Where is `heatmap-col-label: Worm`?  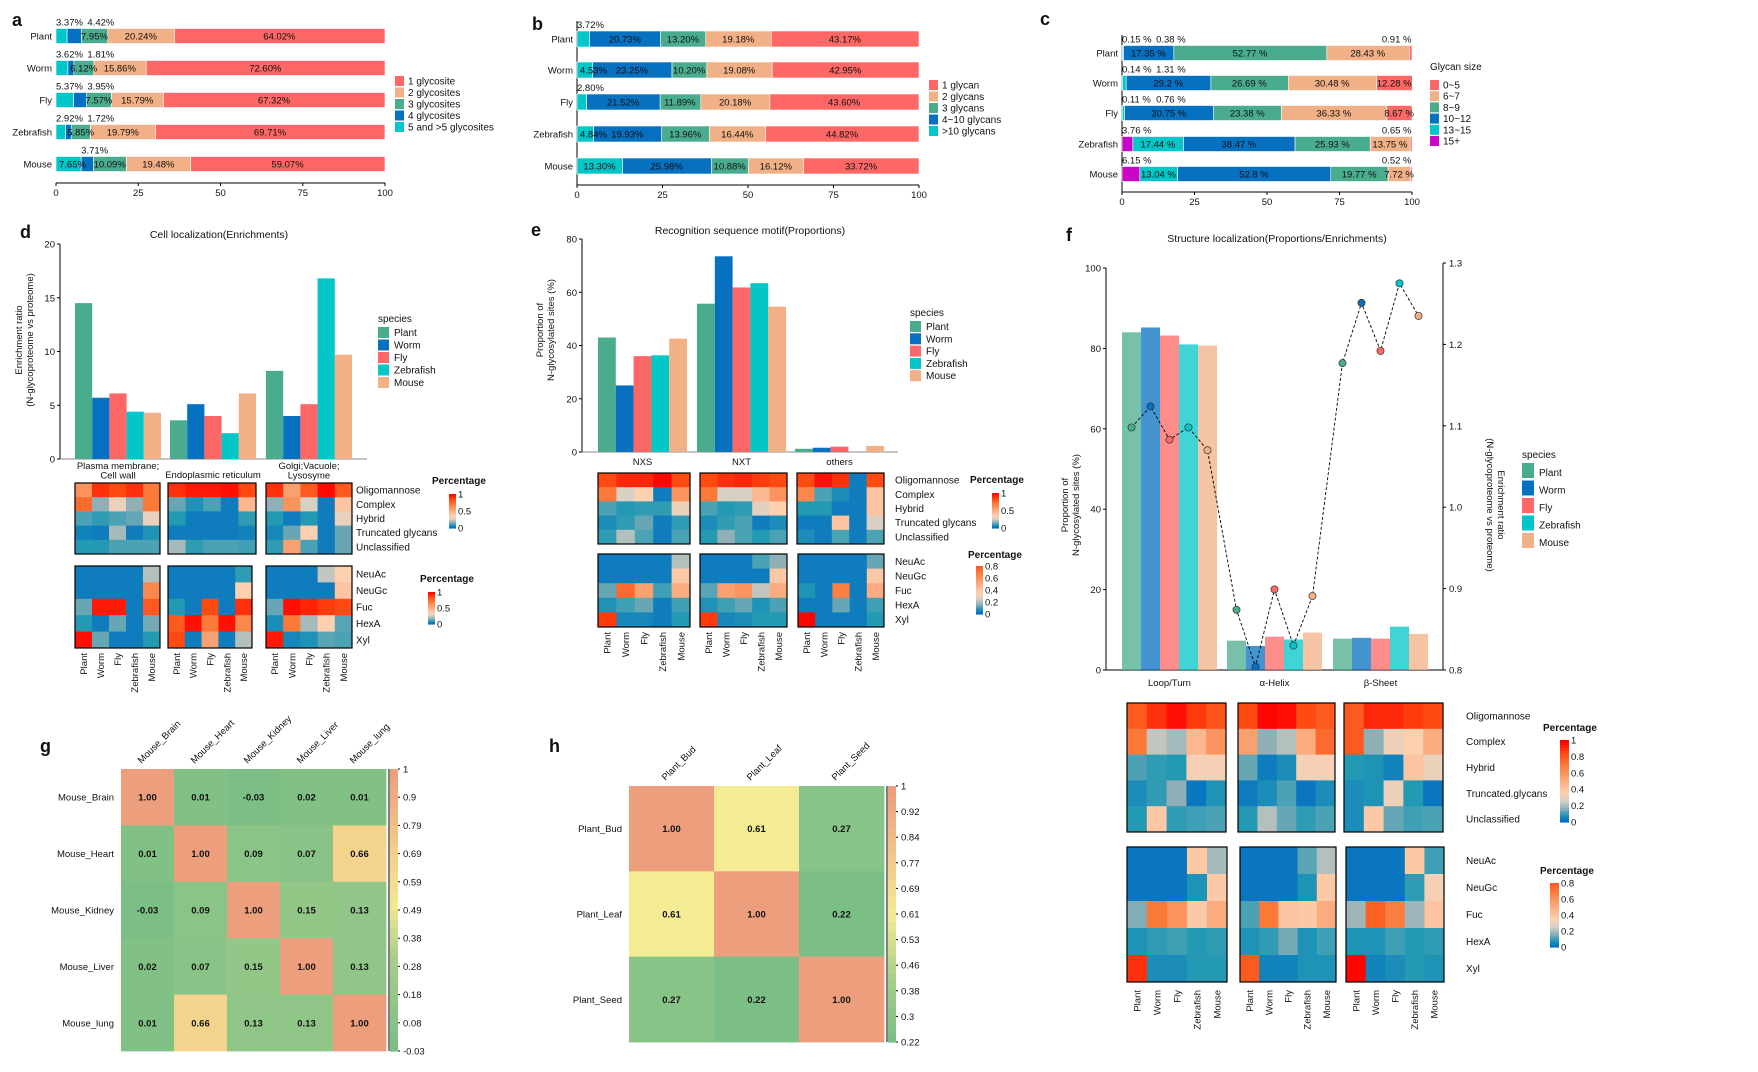
heatmap-col-label: Worm is located at coordinates (1158, 1002).